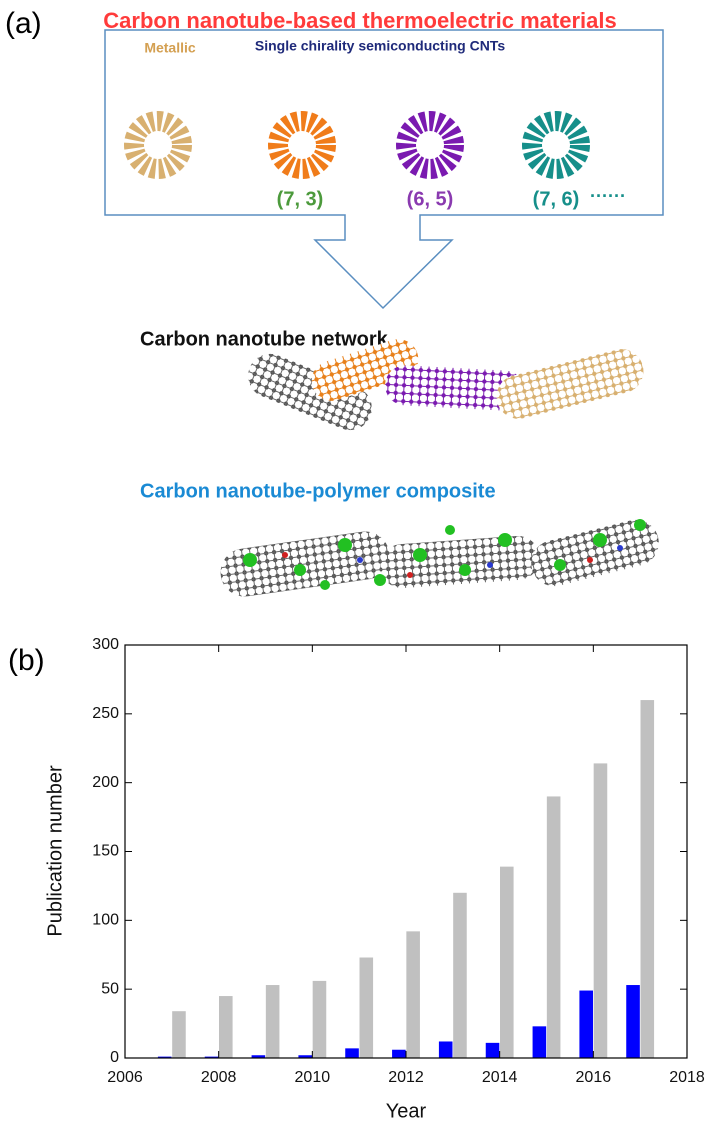  I want to click on panel-label: (b), so click(26, 660).